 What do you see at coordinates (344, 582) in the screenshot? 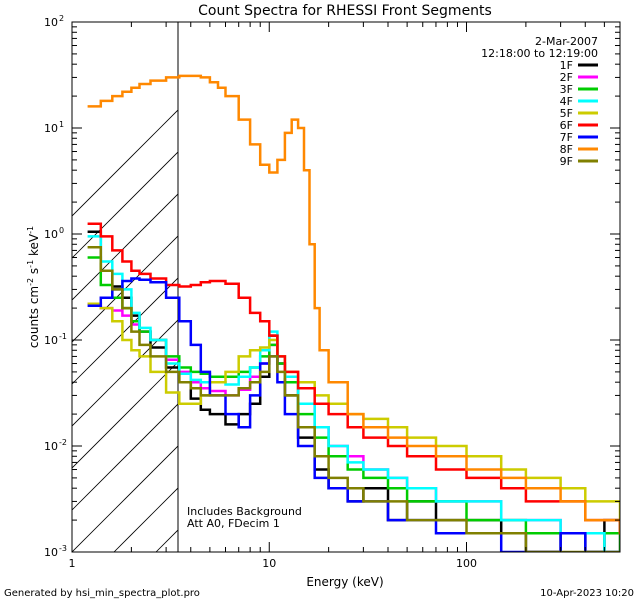
I see `x-axis-label: Energy (keV)` at bounding box center [344, 582].